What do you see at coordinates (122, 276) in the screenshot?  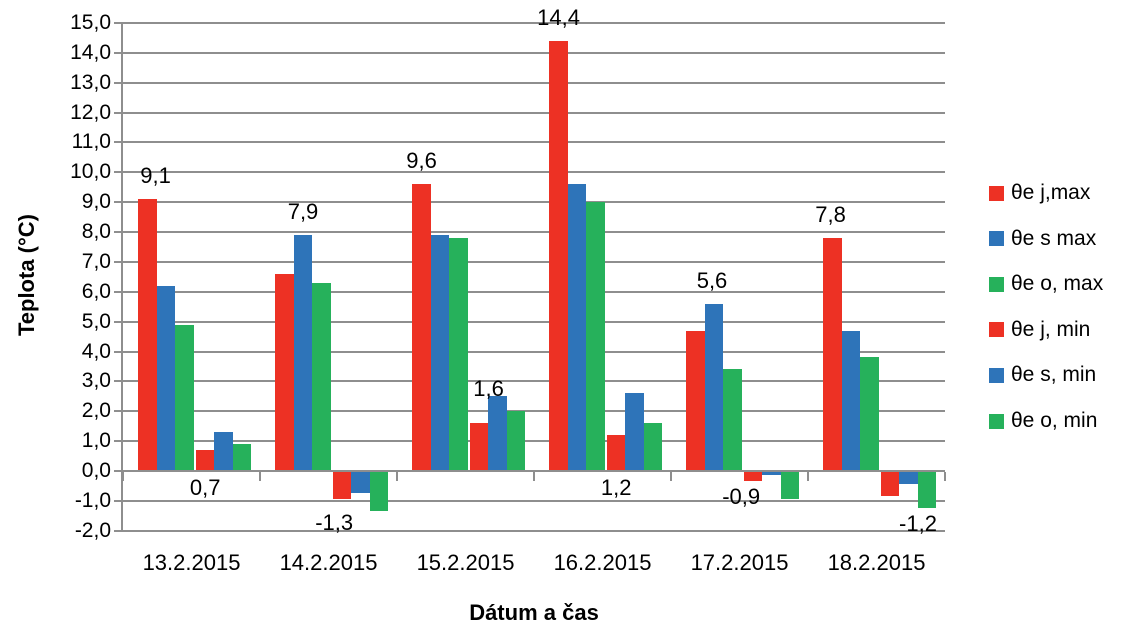 I see `y-axis-line` at bounding box center [122, 276].